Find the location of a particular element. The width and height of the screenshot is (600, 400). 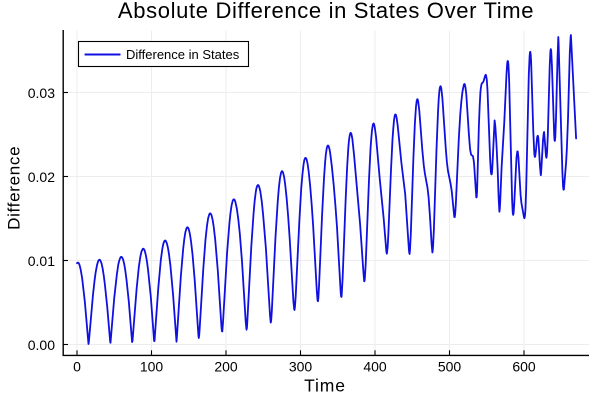

svg-text: 400 is located at coordinates (375, 367).